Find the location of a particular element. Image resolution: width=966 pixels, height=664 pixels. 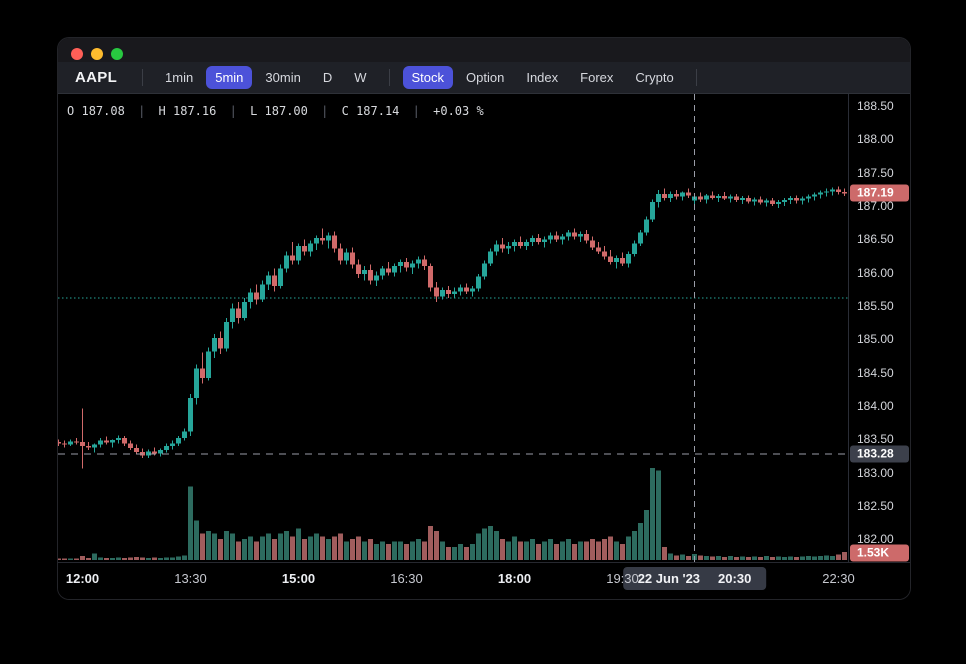

timeframe-button-w: W is located at coordinates (360, 77).